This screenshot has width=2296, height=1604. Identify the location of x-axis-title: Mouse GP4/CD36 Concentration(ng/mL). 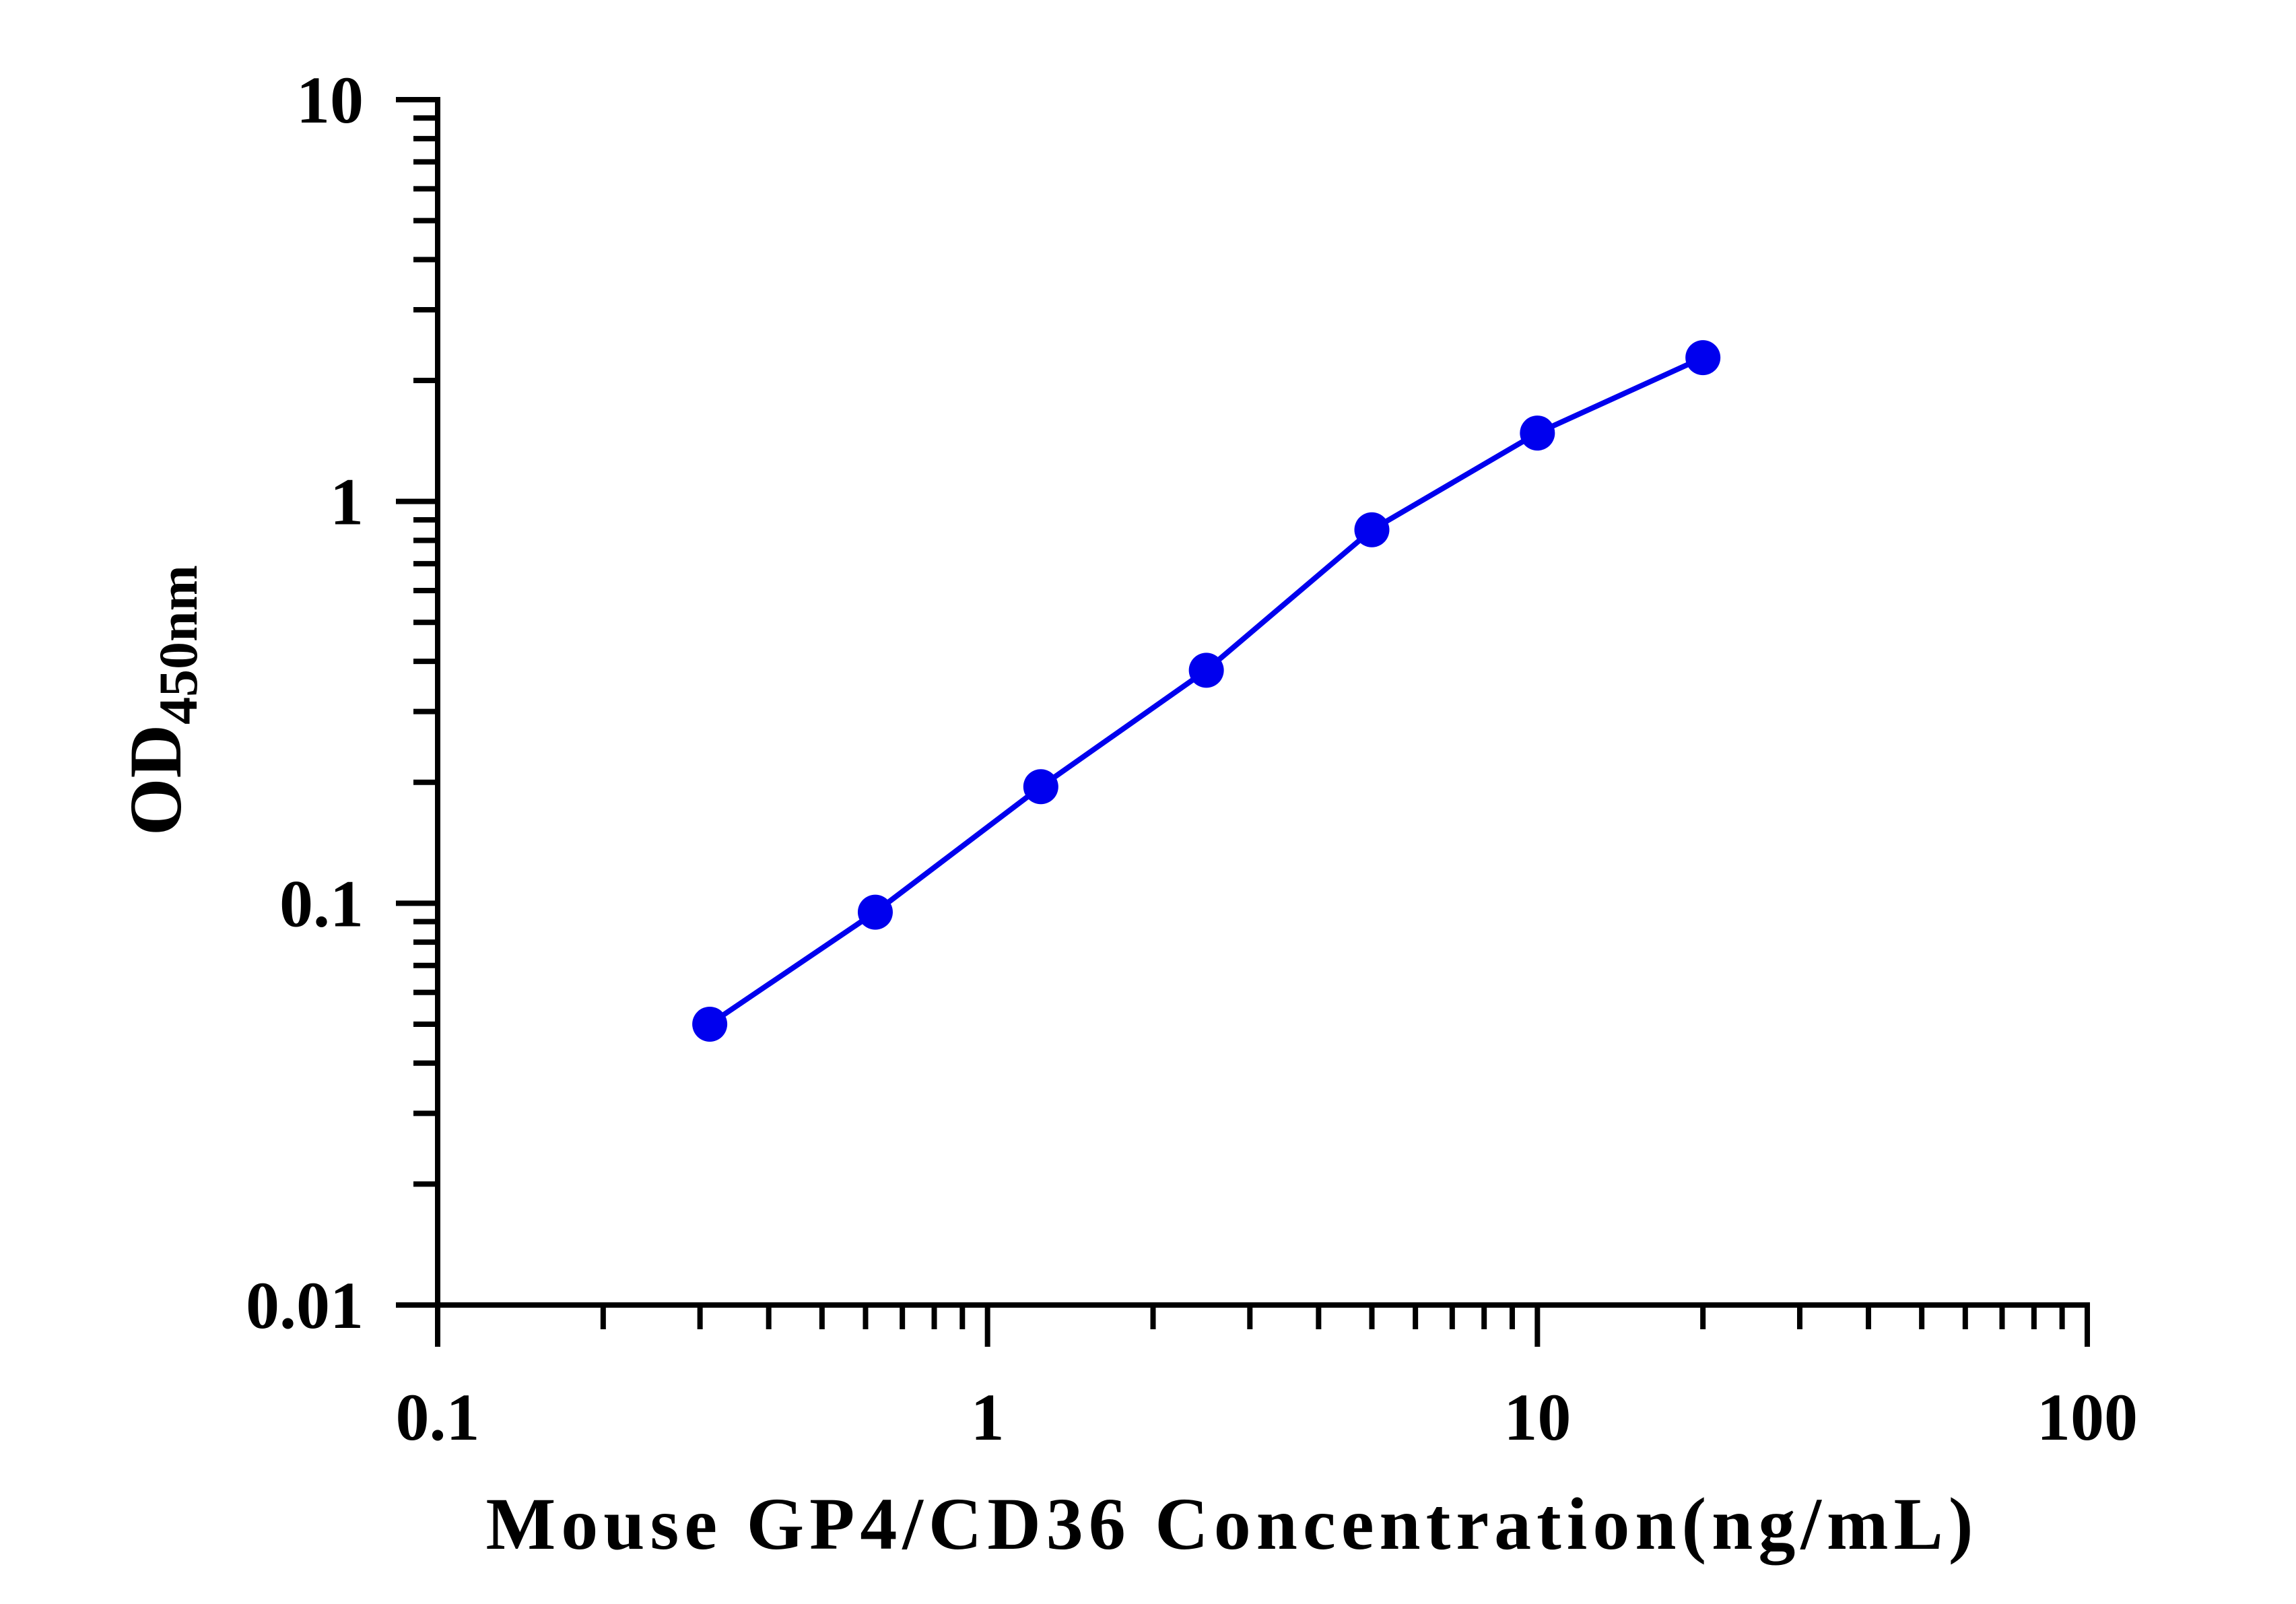
(1231, 1524).